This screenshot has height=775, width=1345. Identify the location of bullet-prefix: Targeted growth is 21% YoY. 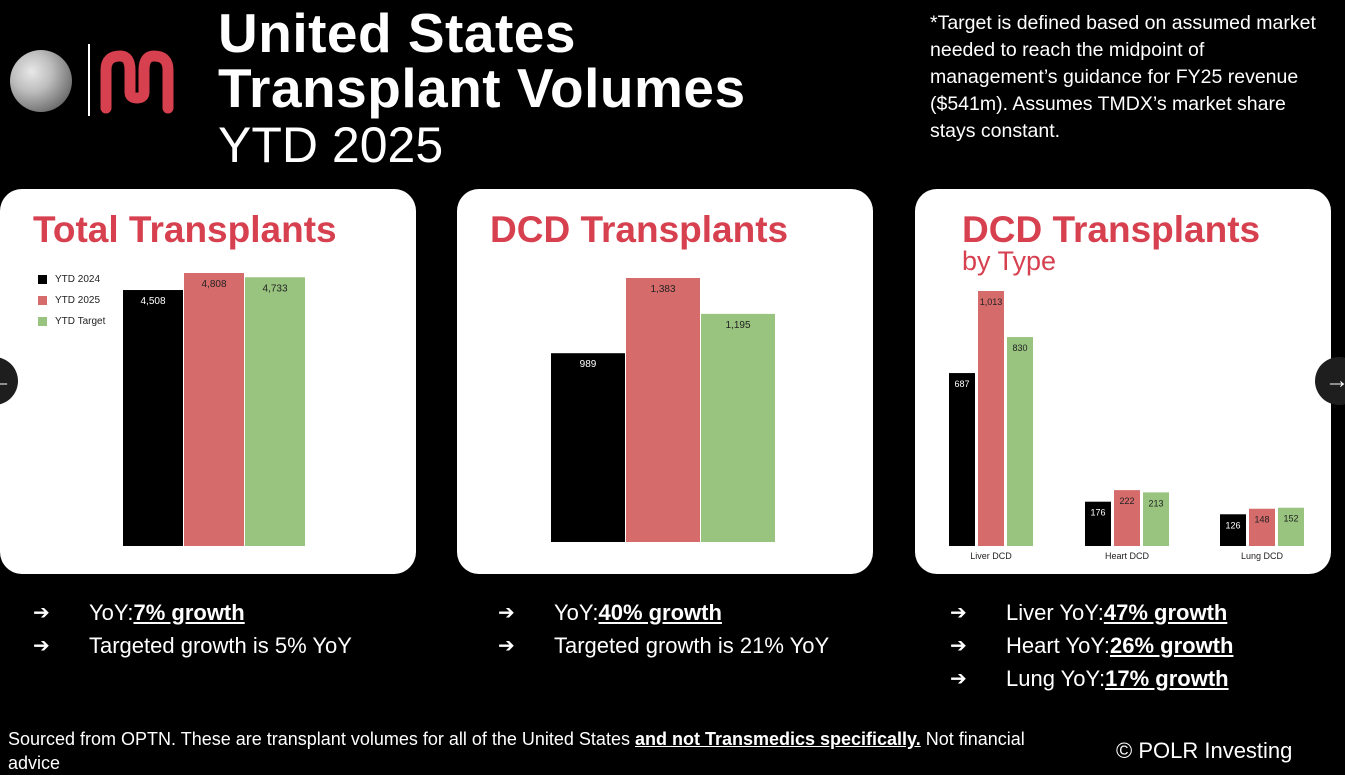
(692, 645).